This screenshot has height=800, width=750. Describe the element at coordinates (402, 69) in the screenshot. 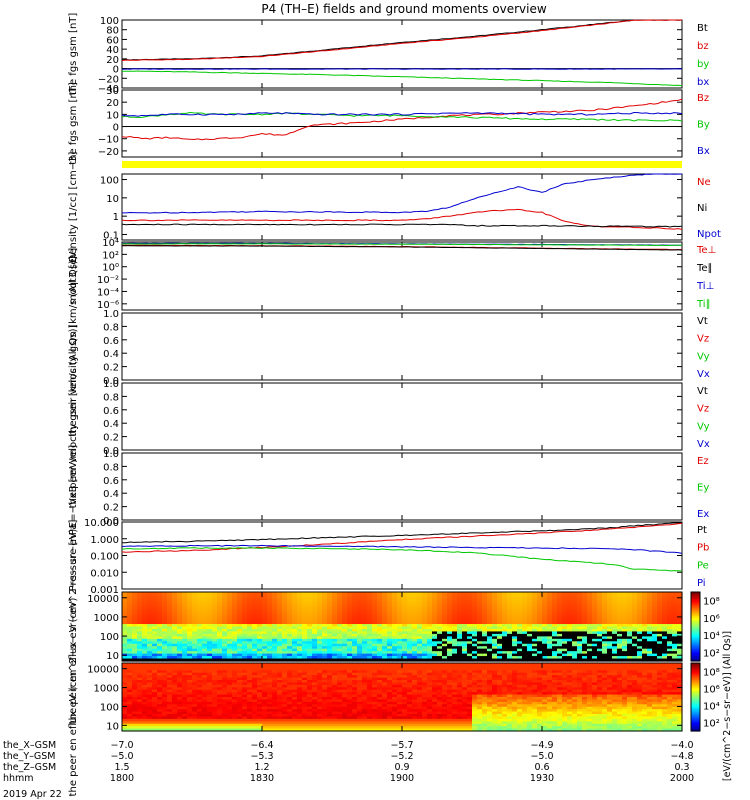

I see `series-line-bx` at that location.